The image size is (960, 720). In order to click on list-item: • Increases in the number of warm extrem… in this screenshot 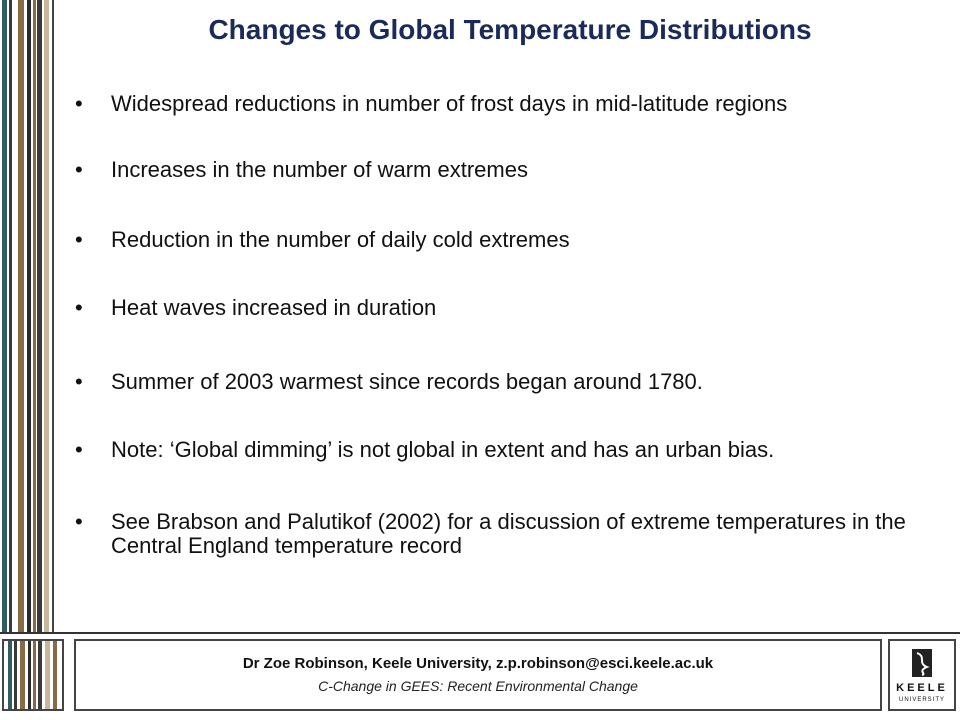, I will do `click(510, 170)`.